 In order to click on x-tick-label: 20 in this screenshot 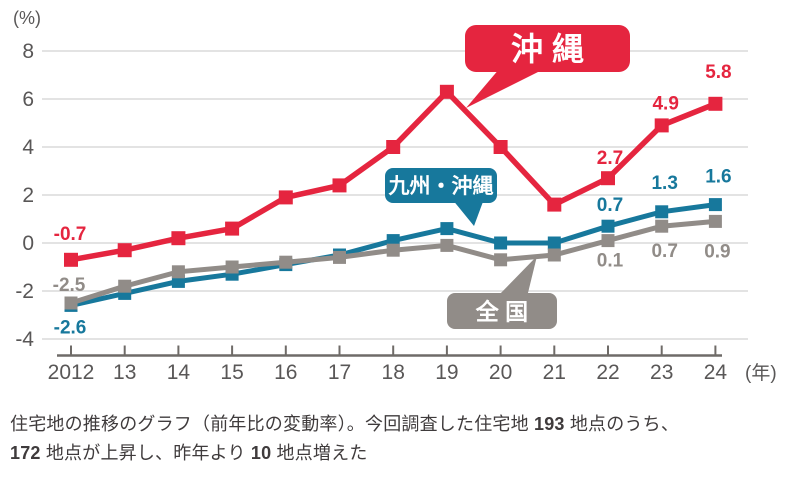, I will do `click(500, 372)`.